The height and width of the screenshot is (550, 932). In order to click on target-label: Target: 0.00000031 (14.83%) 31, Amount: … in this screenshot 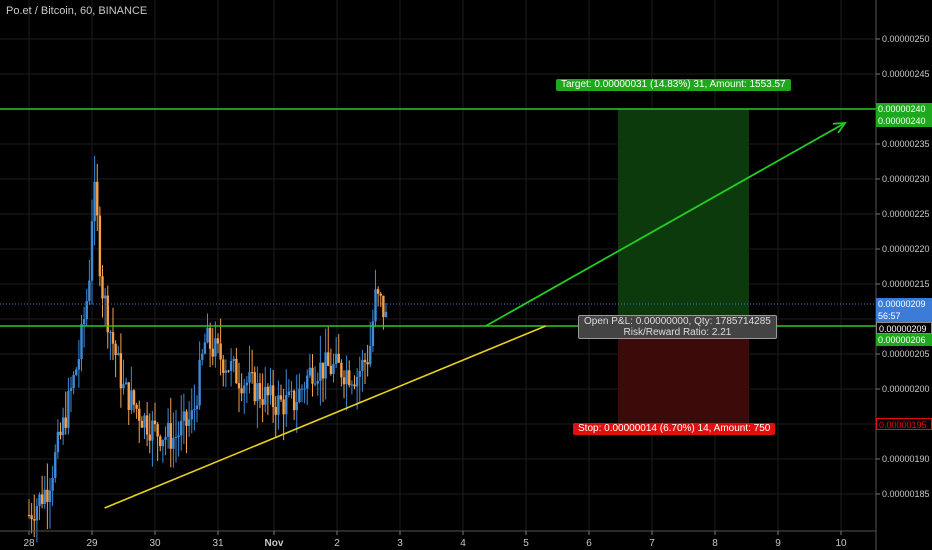, I will do `click(673, 85)`.